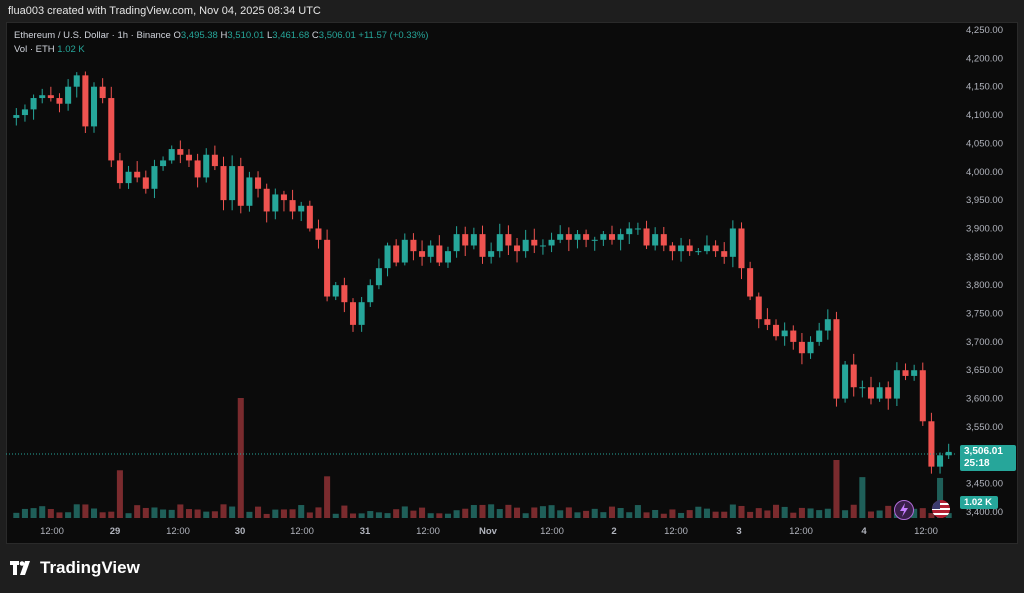  What do you see at coordinates (984, 58) in the screenshot?
I see `price-tick-label: 4,200.00` at bounding box center [984, 58].